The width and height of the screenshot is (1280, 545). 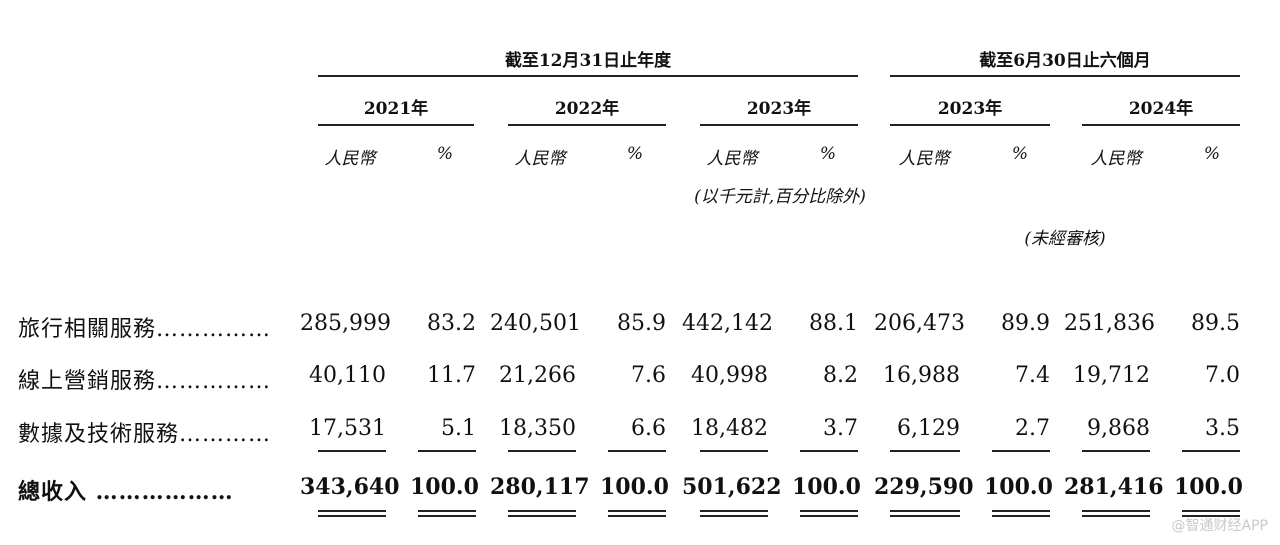 What do you see at coordinates (648, 428) in the screenshot?
I see `table-cell: 6.6` at bounding box center [648, 428].